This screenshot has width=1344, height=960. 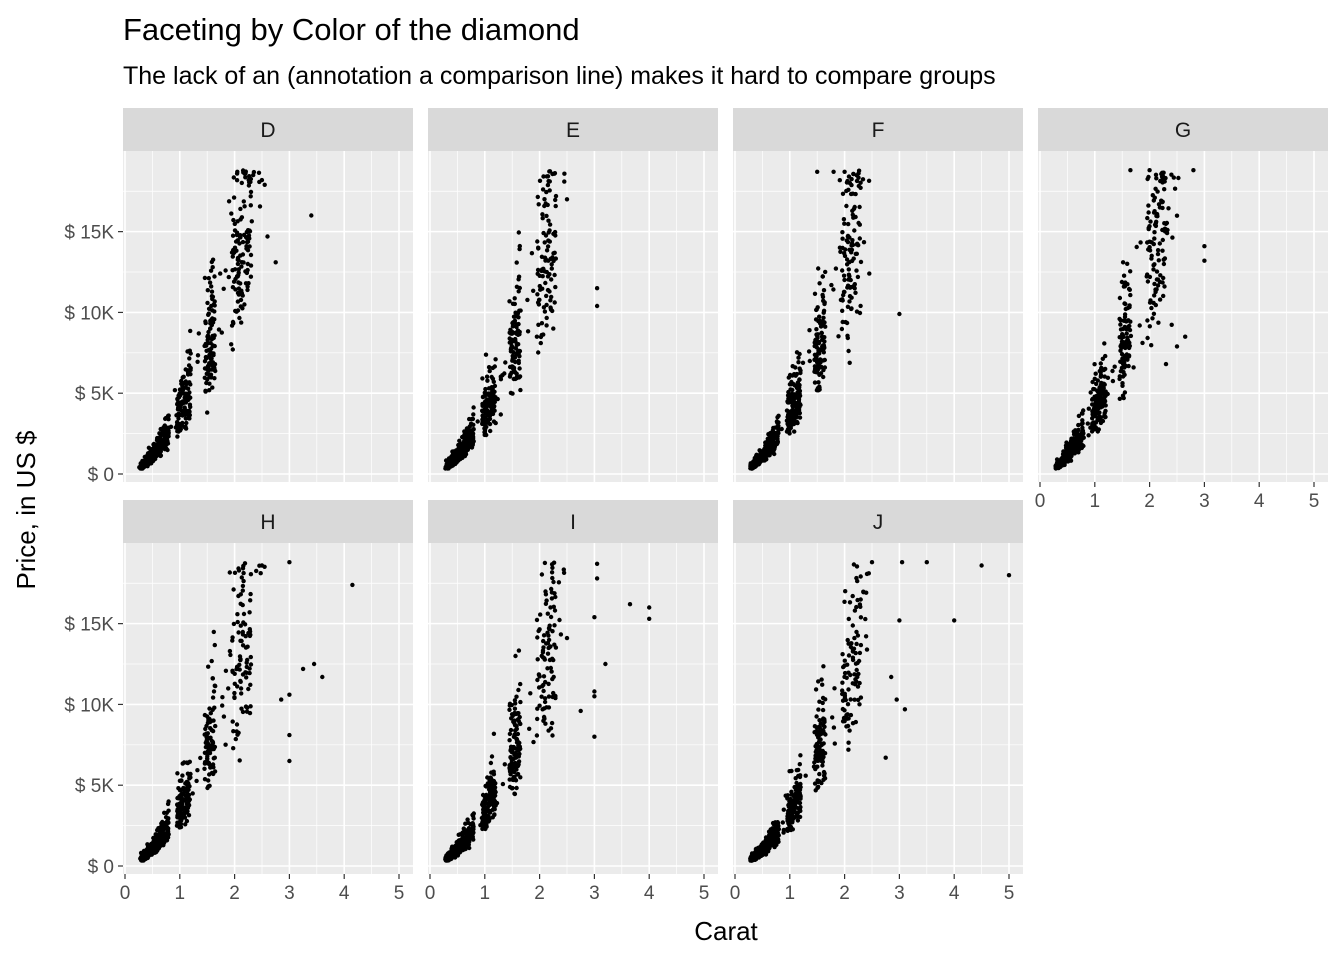 I want to click on facet-strip-label: G, so click(x=1183, y=130).